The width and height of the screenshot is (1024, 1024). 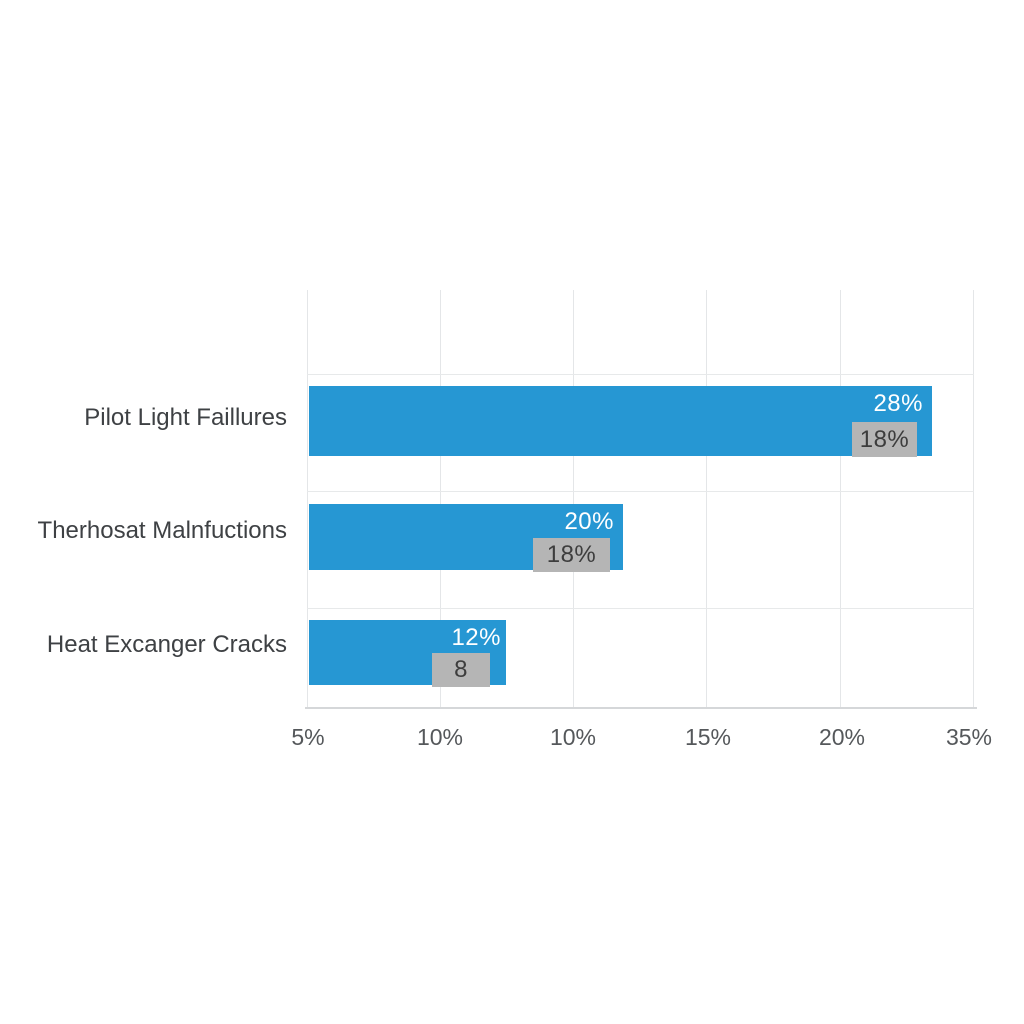 I want to click on x-axis-line, so click(x=641, y=708).